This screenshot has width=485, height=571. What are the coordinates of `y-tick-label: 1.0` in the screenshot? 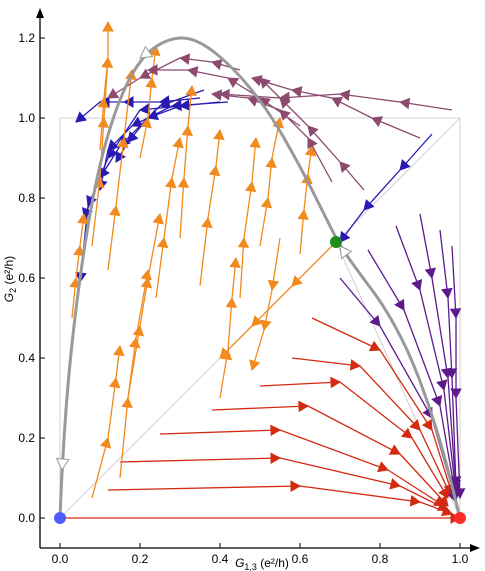 It's located at (26, 118).